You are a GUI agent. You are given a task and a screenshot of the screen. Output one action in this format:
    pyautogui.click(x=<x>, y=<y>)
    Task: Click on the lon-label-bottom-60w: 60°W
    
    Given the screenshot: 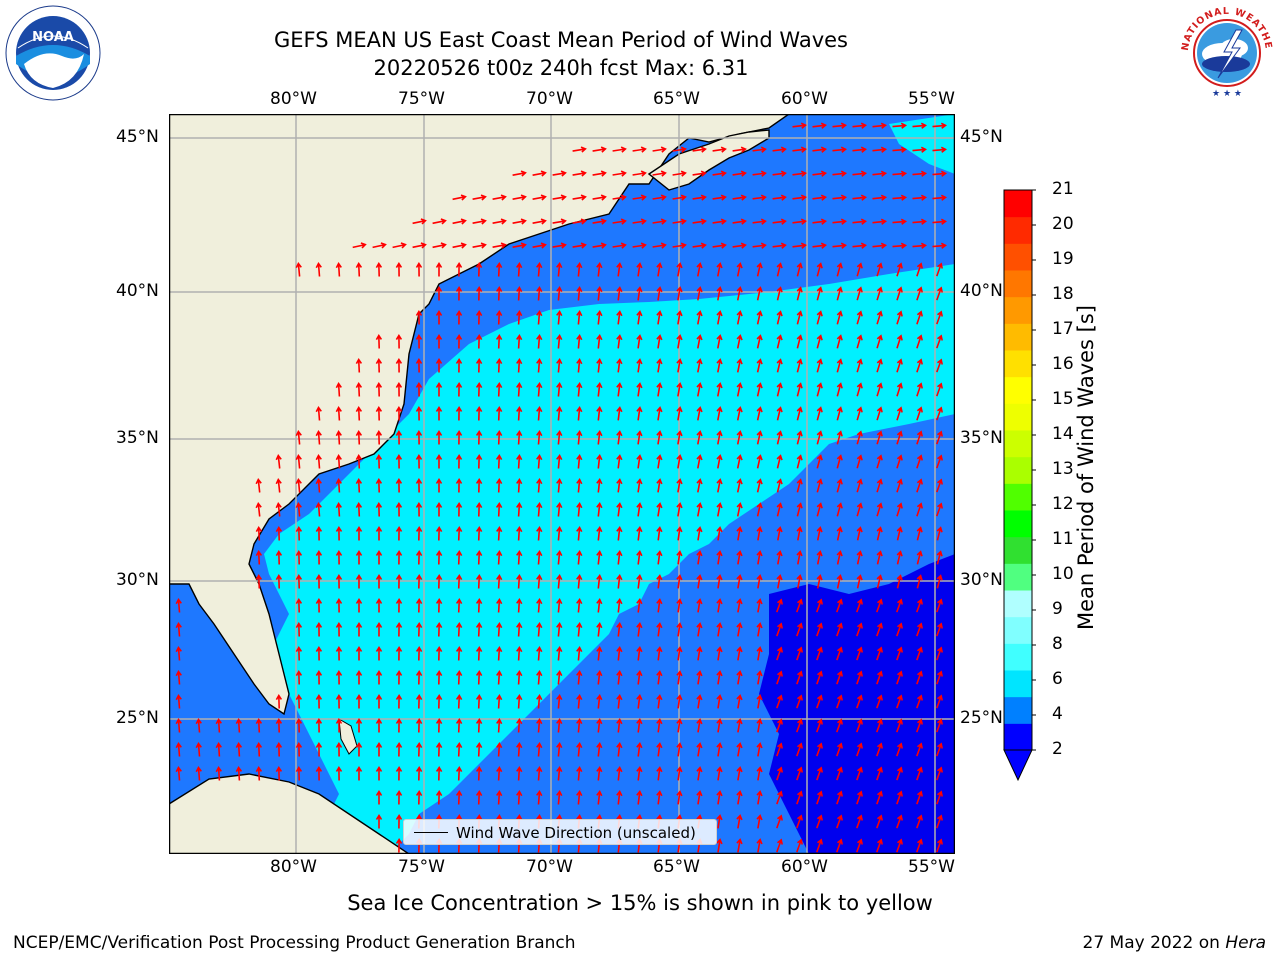 What is the action you would take?
    pyautogui.click(x=804, y=867)
    